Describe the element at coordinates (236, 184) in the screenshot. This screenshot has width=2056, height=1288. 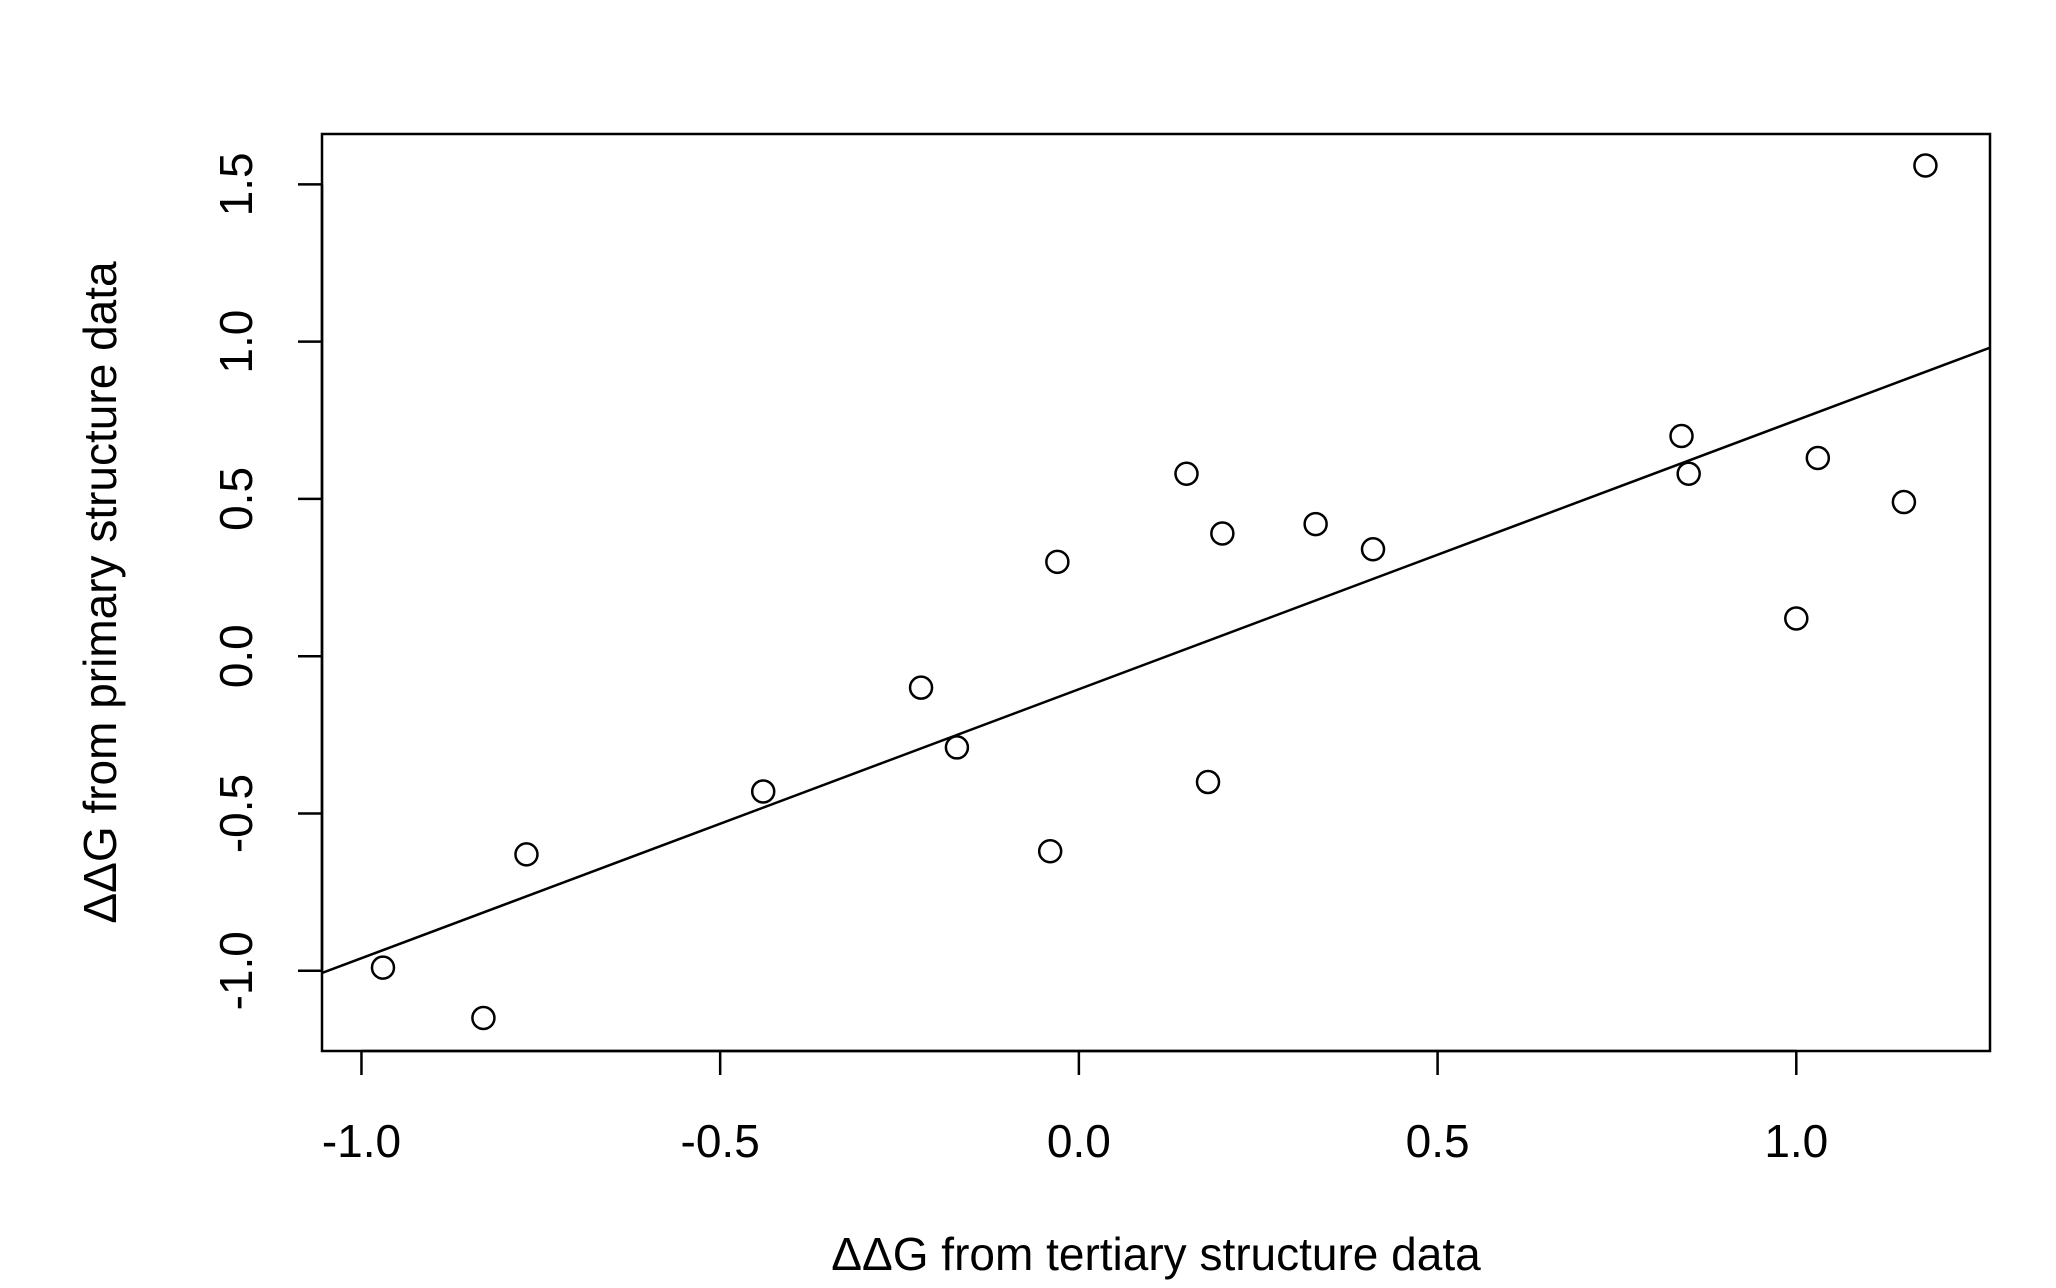
I see `y-tick-label: 1.5` at that location.